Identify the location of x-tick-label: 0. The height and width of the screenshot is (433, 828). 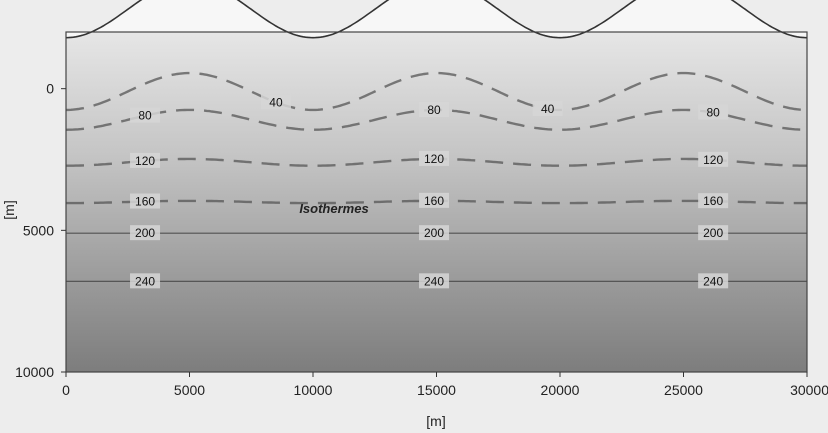
(66, 390).